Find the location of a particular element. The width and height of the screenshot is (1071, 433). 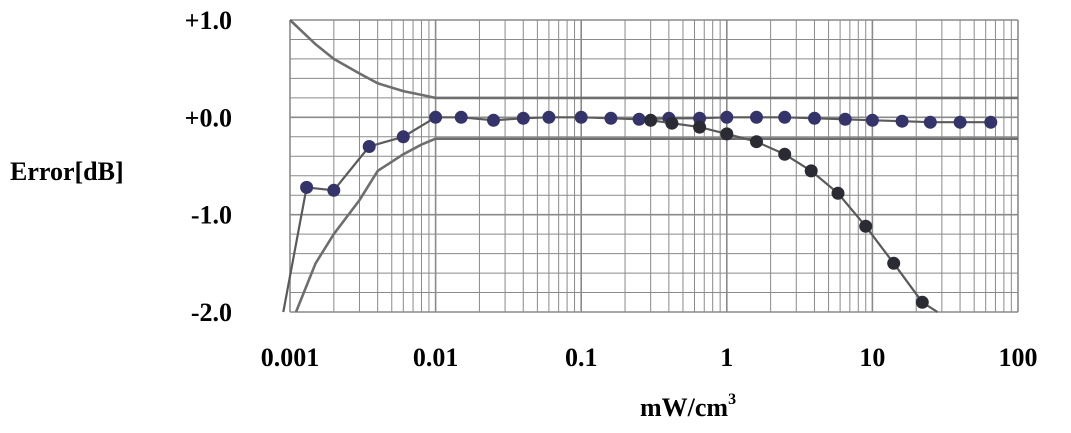

x-tick-label: 100 is located at coordinates (1018, 357).